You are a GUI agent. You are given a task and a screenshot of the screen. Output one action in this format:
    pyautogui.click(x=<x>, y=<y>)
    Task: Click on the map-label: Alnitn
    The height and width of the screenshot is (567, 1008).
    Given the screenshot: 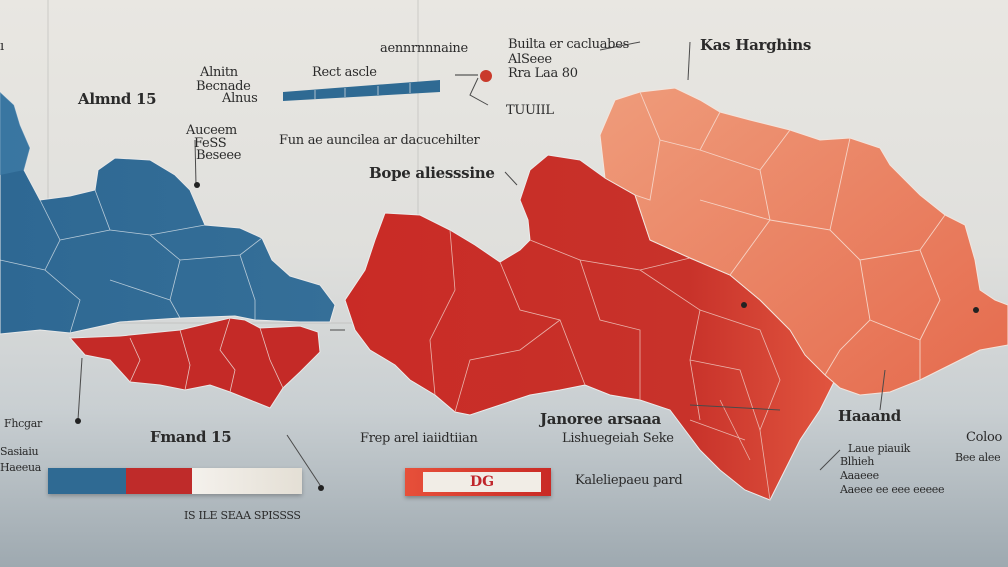 What is the action you would take?
    pyautogui.click(x=219, y=72)
    